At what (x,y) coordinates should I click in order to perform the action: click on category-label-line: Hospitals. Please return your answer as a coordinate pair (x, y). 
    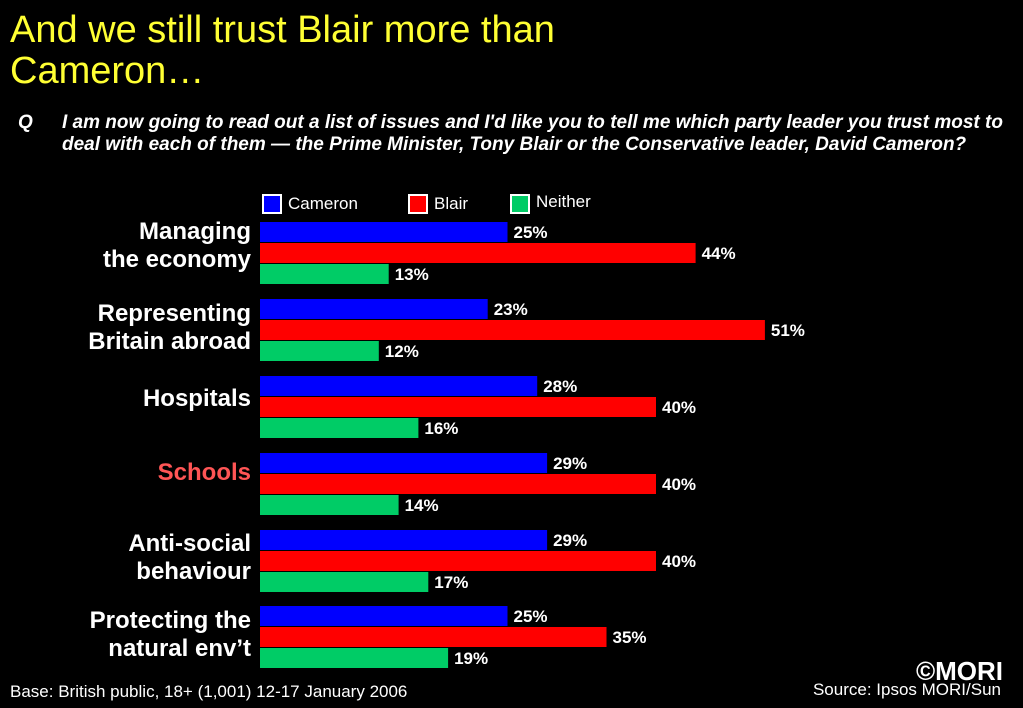
    Looking at the image, I should click on (196, 398).